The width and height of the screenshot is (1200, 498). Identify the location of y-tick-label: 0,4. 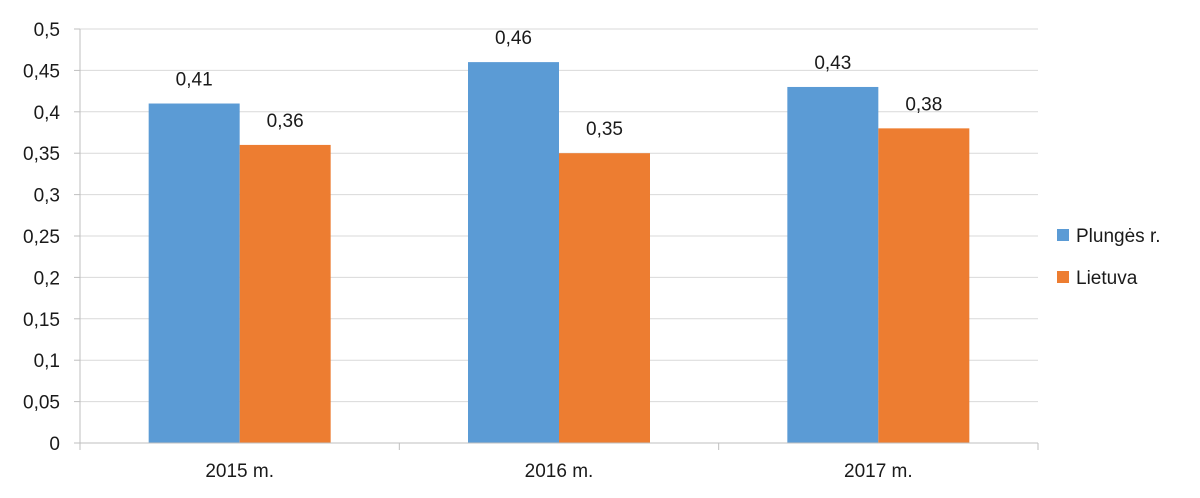
(47, 113).